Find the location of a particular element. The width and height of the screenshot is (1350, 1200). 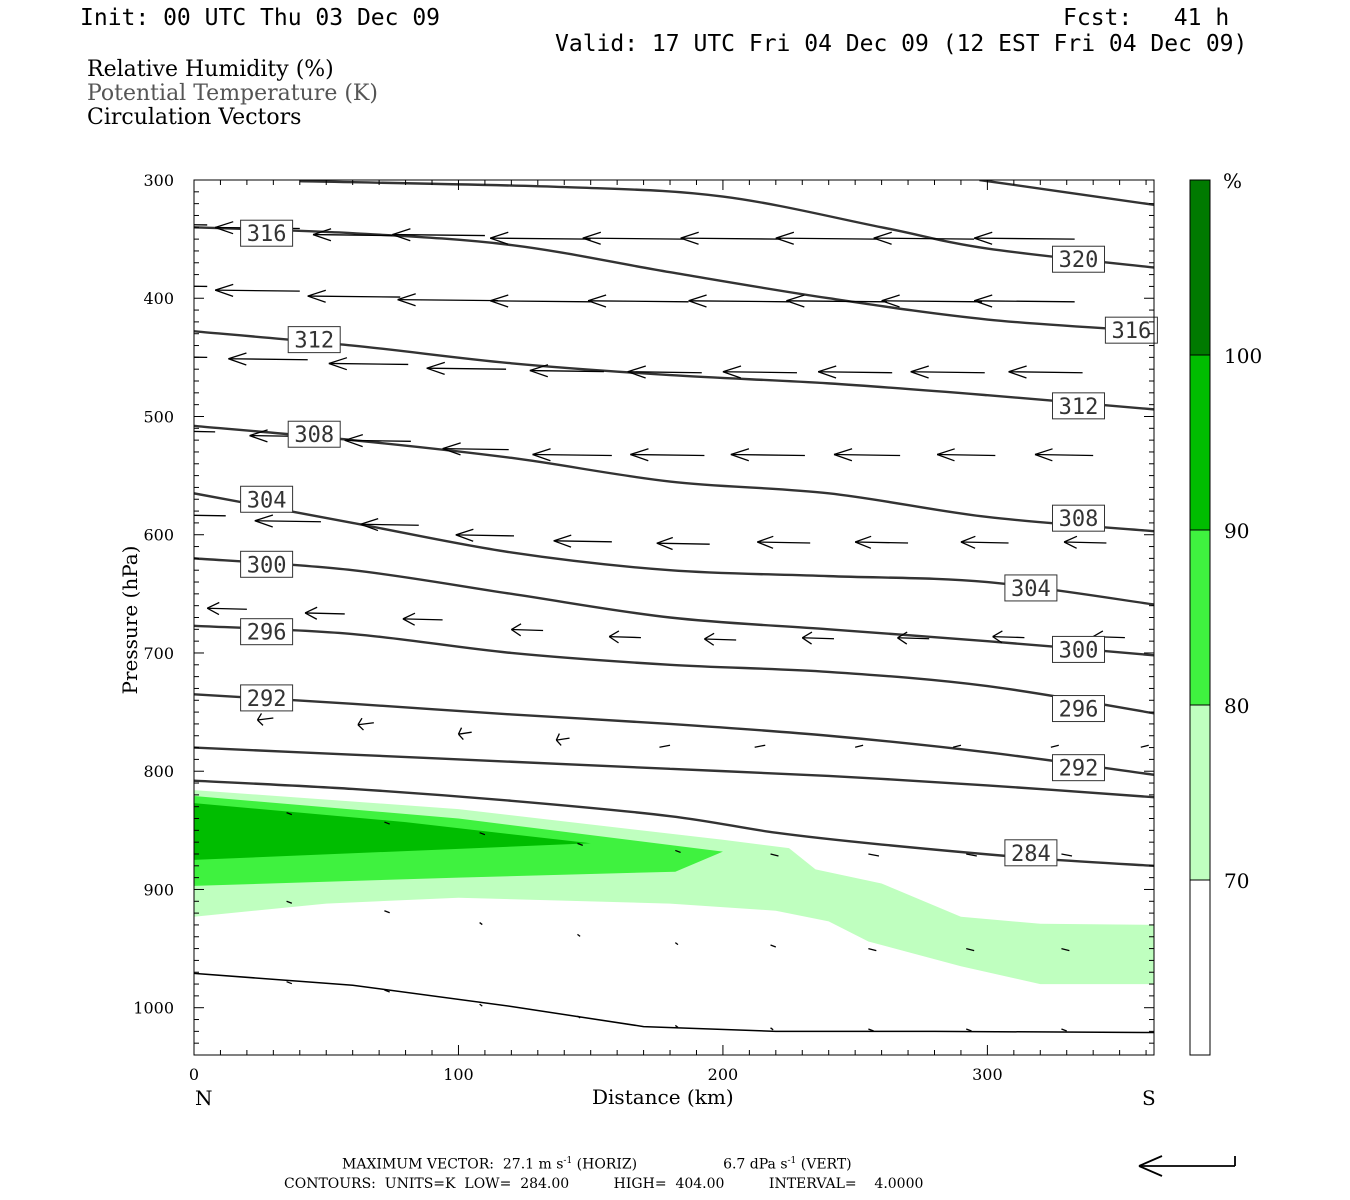

y-axis-title: Pressure (hPa) is located at coordinates (130, 620).